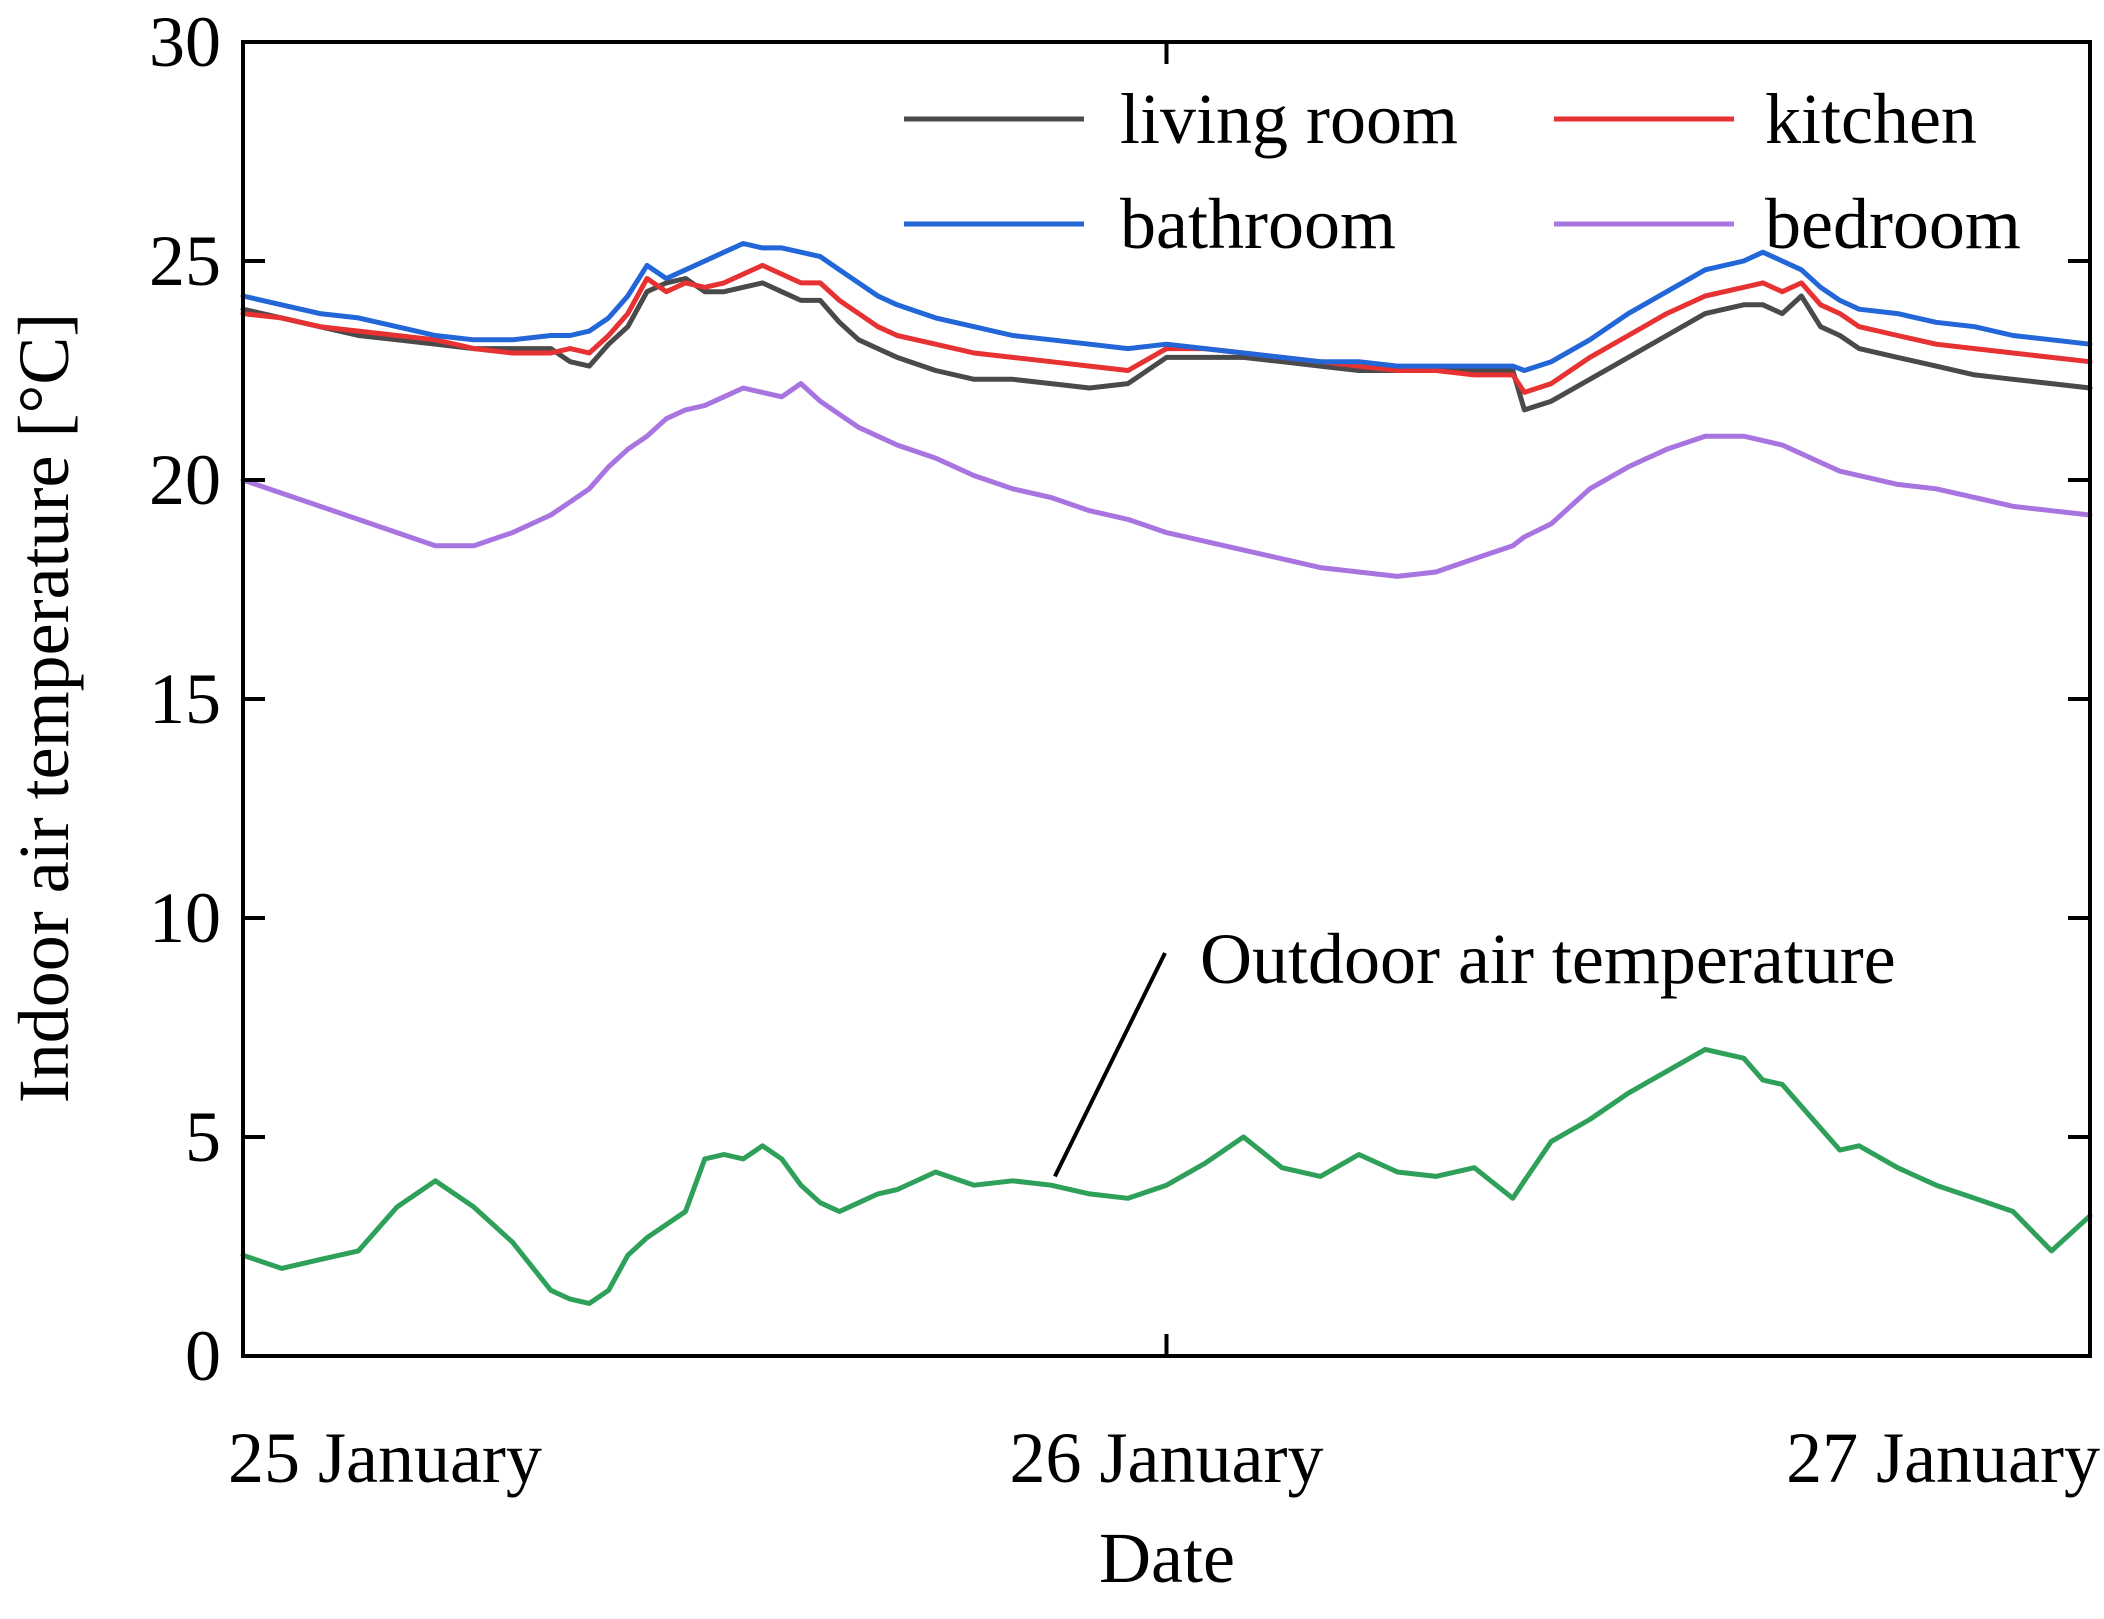 The image size is (2104, 1619). I want to click on legend-label-bedroom: bedroom, so click(1893, 224).